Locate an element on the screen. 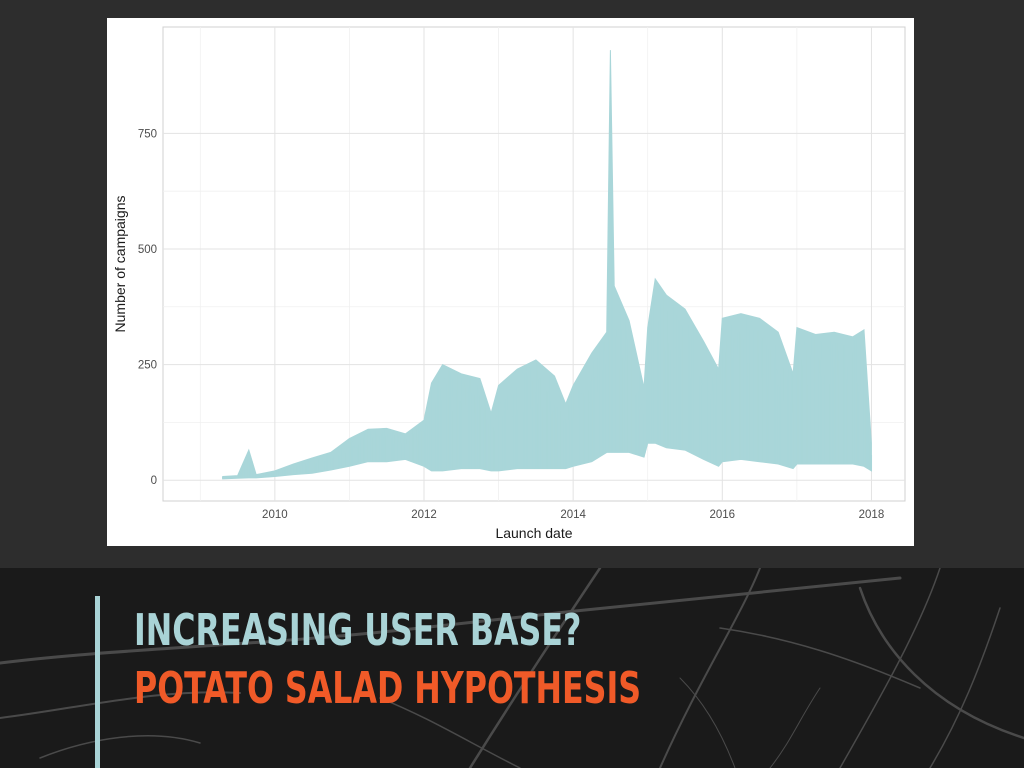 The width and height of the screenshot is (1024, 768). x-tick-label: 2016 is located at coordinates (722, 515).